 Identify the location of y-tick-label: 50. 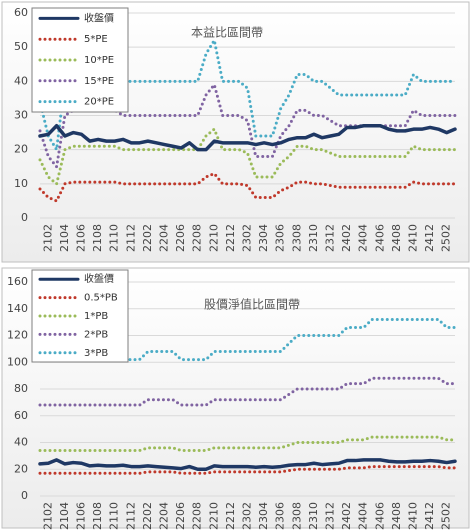
(21, 46).